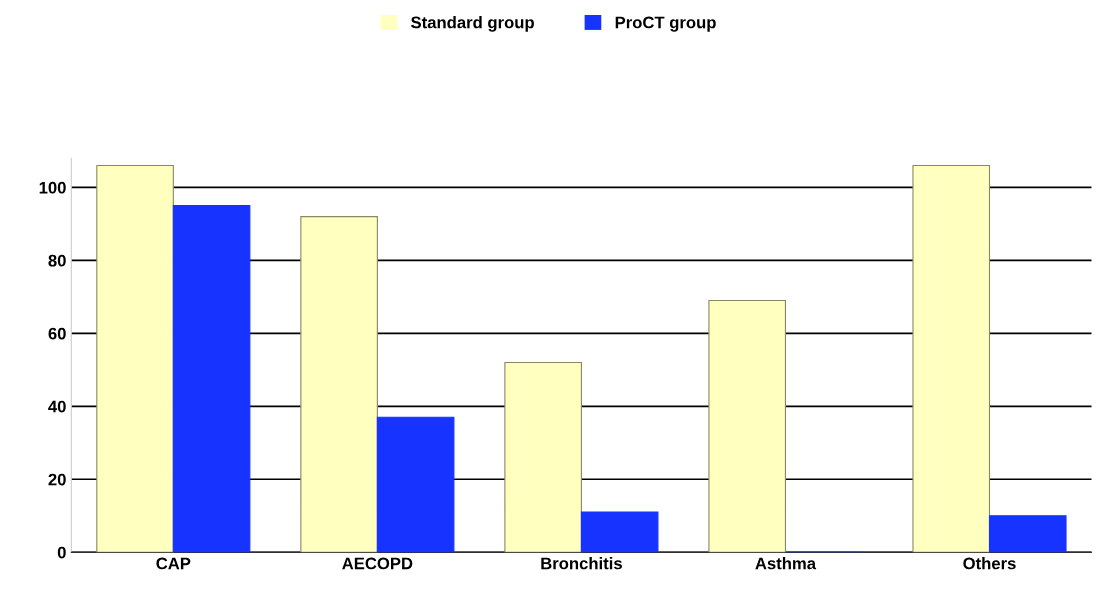  I want to click on x-tick-label: Bronchitis, so click(581, 563).